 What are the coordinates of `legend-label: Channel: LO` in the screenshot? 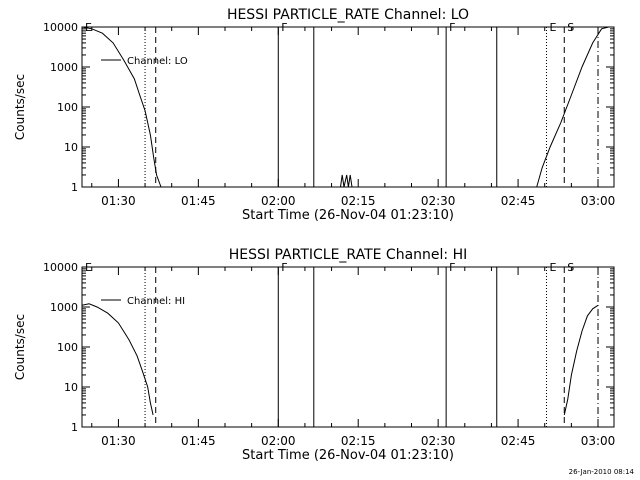 It's located at (157, 61).